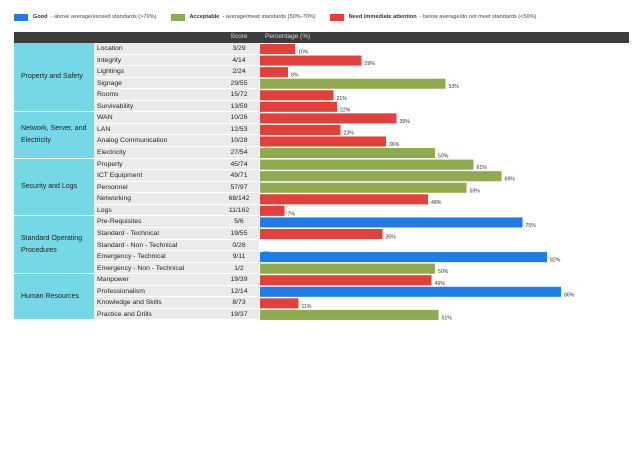 The height and width of the screenshot is (453, 638). Describe the element at coordinates (177, 17) in the screenshot. I see `legend-swatch-acceptable` at that location.